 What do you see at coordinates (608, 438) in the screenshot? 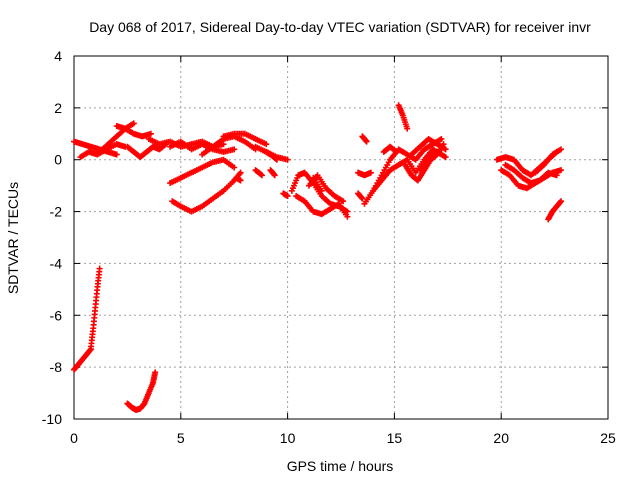
I see `x-tick-label: 25` at bounding box center [608, 438].